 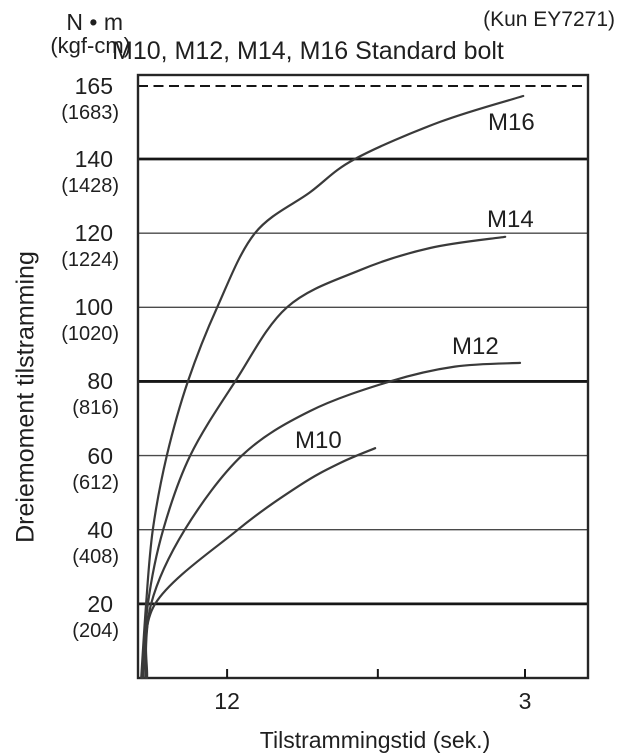 What do you see at coordinates (525, 701) in the screenshot?
I see `x-tick-label-2: 3` at bounding box center [525, 701].